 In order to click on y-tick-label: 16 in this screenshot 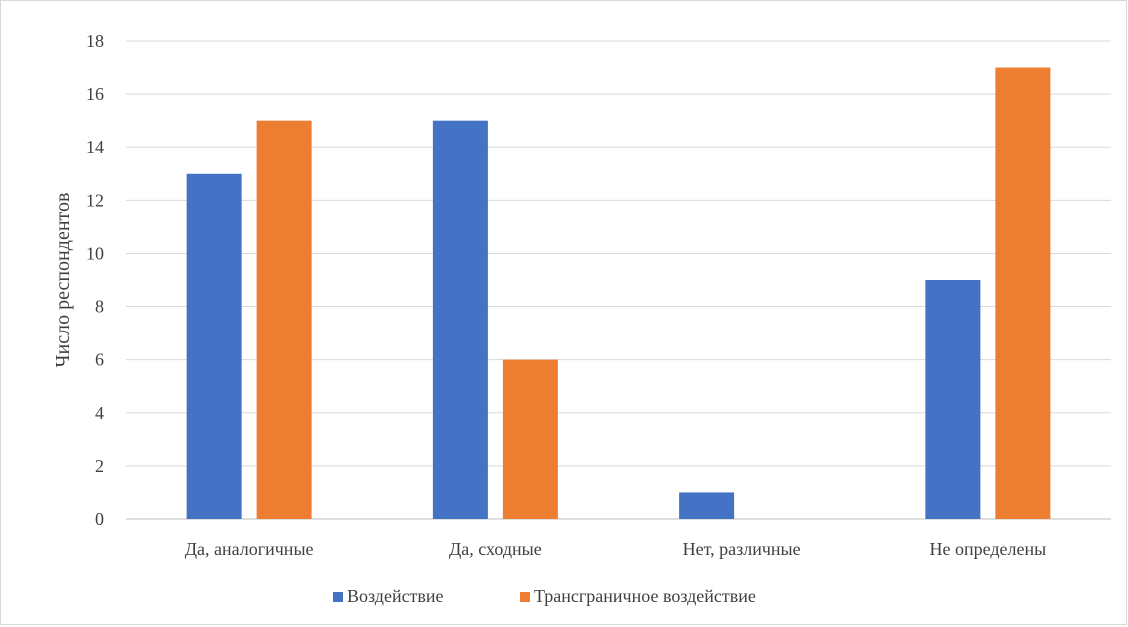, I will do `click(95, 94)`.